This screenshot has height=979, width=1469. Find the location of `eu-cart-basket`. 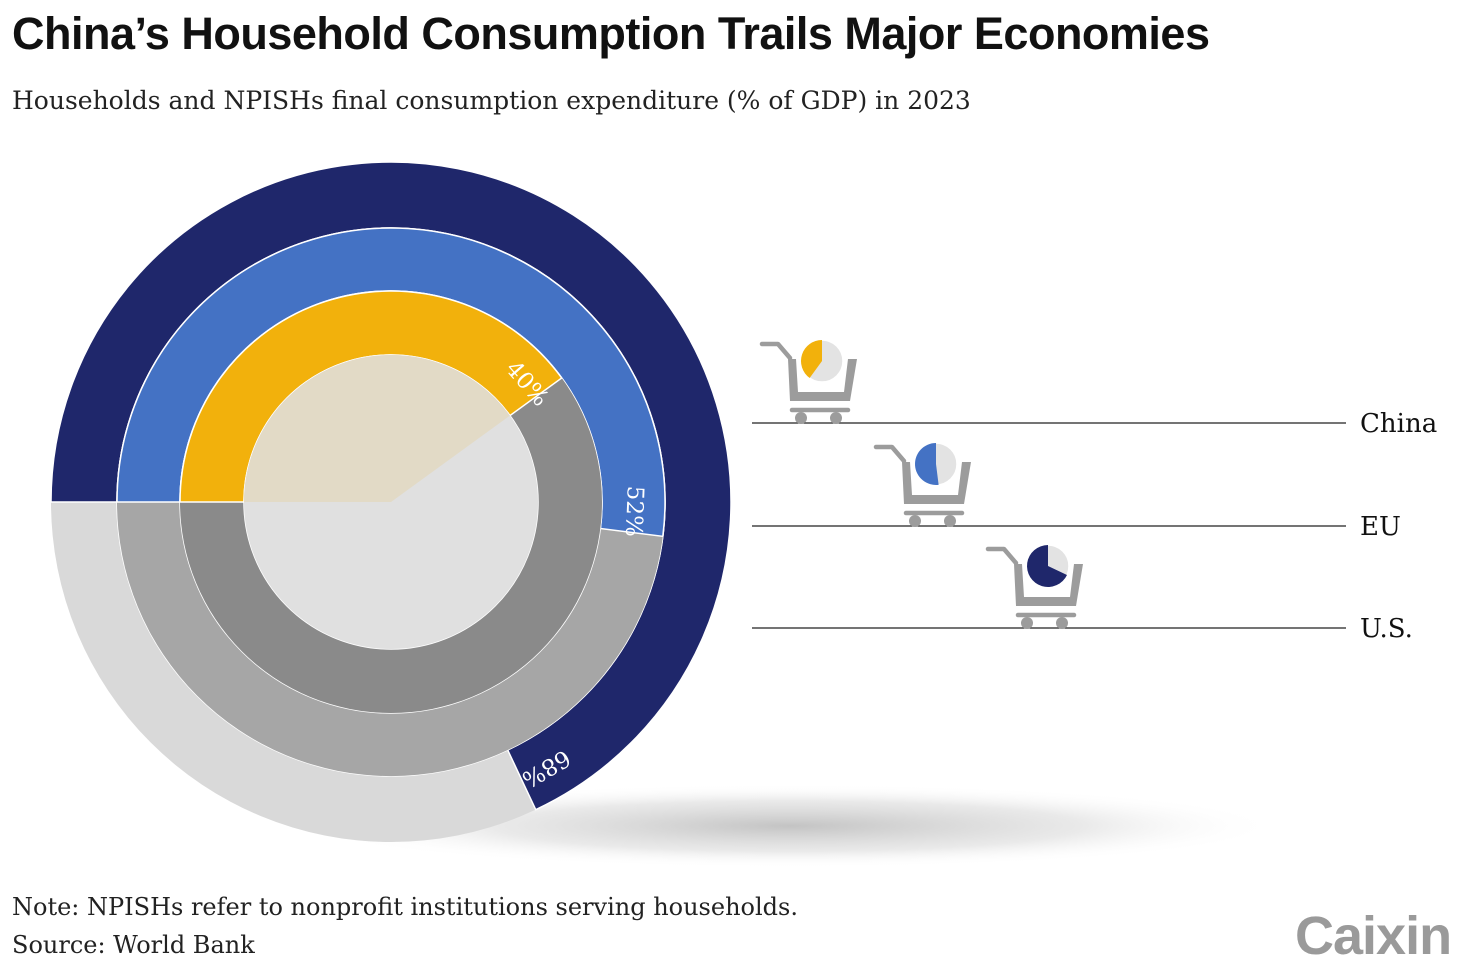

eu-cart-basket is located at coordinates (936, 483).